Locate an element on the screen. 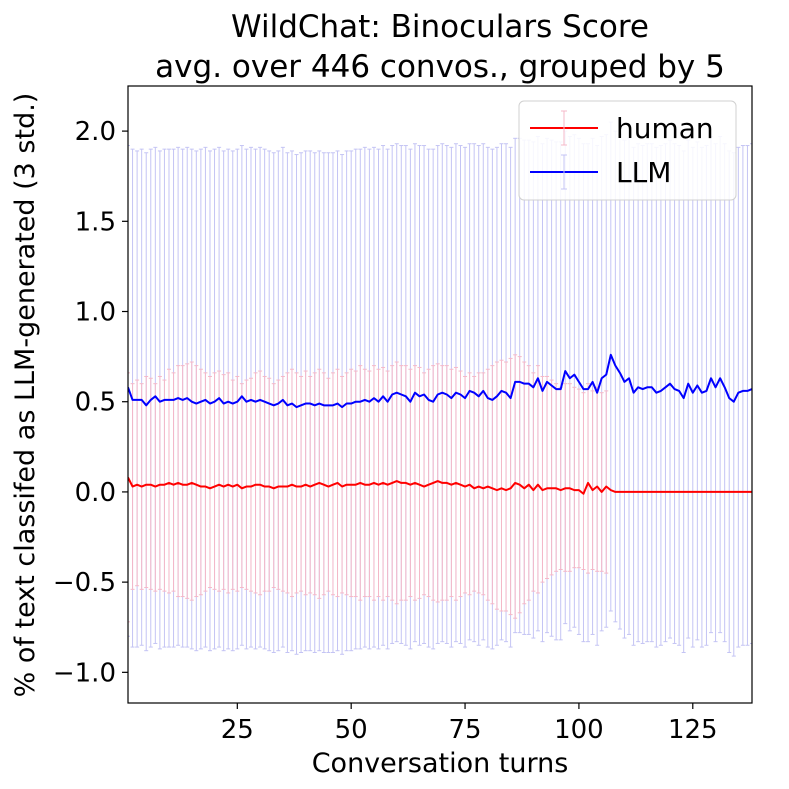  x-axis-label: Conversation turns is located at coordinates (440, 763).